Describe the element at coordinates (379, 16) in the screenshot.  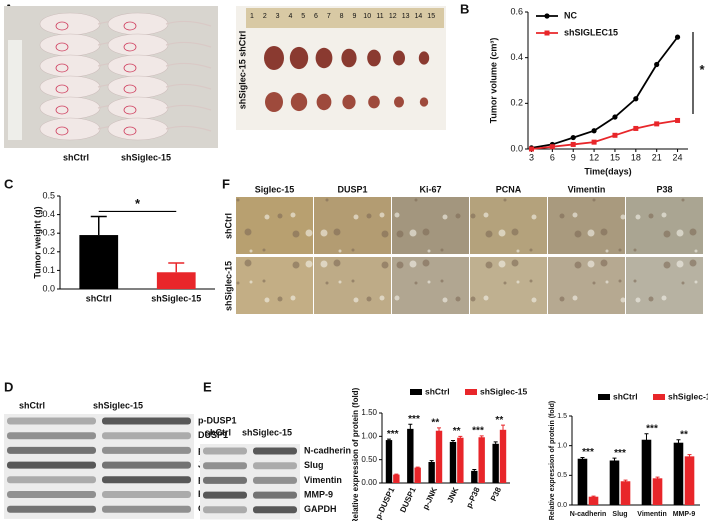
I see `ruler-number: 11` at that location.